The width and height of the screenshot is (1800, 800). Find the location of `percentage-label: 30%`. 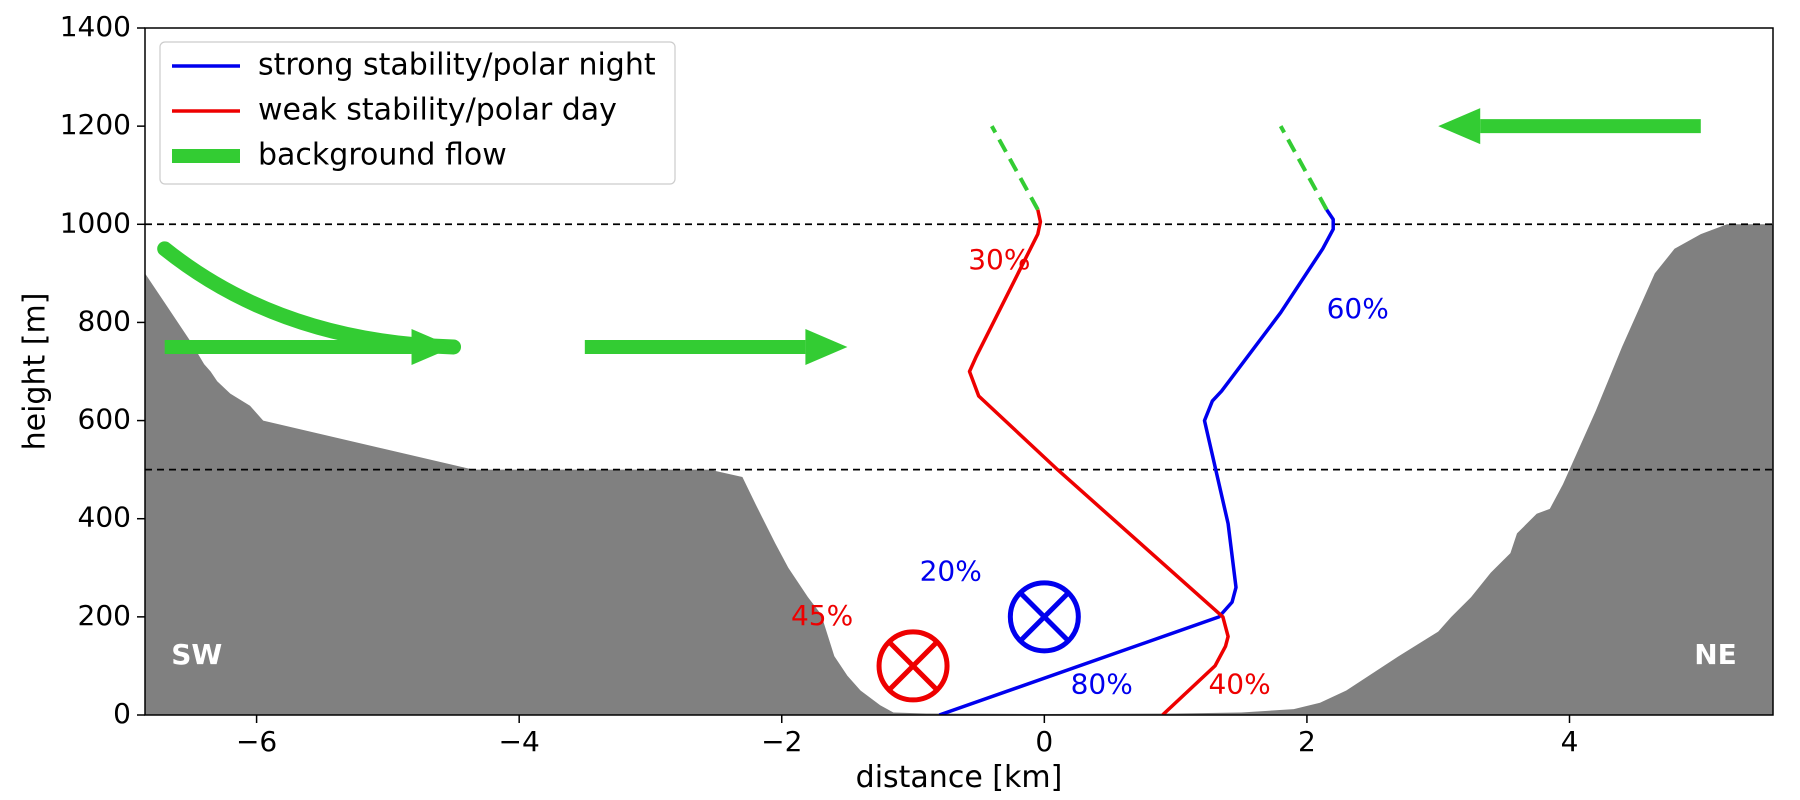

percentage-label: 30% is located at coordinates (999, 259).